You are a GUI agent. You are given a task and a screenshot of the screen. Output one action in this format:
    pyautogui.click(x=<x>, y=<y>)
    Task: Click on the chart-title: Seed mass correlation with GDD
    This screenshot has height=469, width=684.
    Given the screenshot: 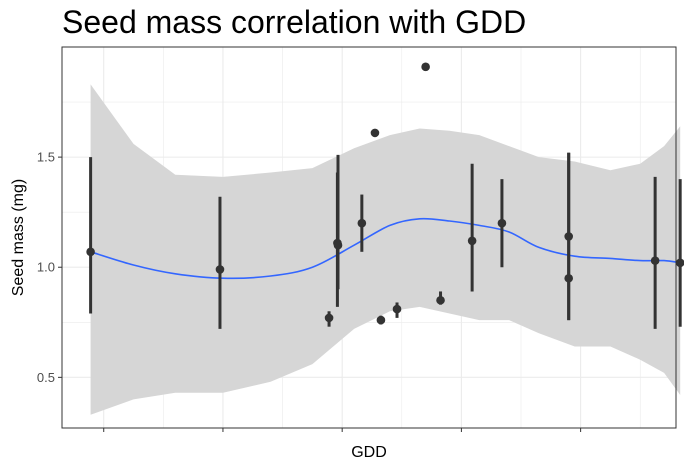 What is the action you would take?
    pyautogui.click(x=294, y=22)
    